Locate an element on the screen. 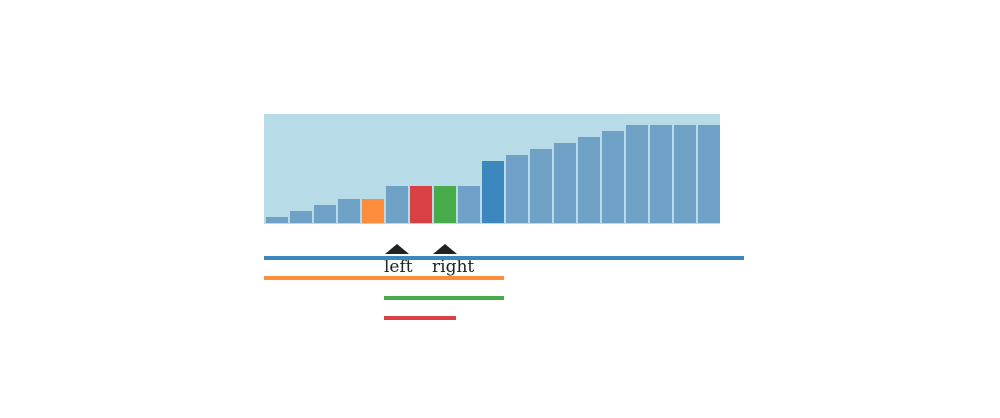 The image size is (1000, 418). right-pointer-icon is located at coordinates (445, 249).